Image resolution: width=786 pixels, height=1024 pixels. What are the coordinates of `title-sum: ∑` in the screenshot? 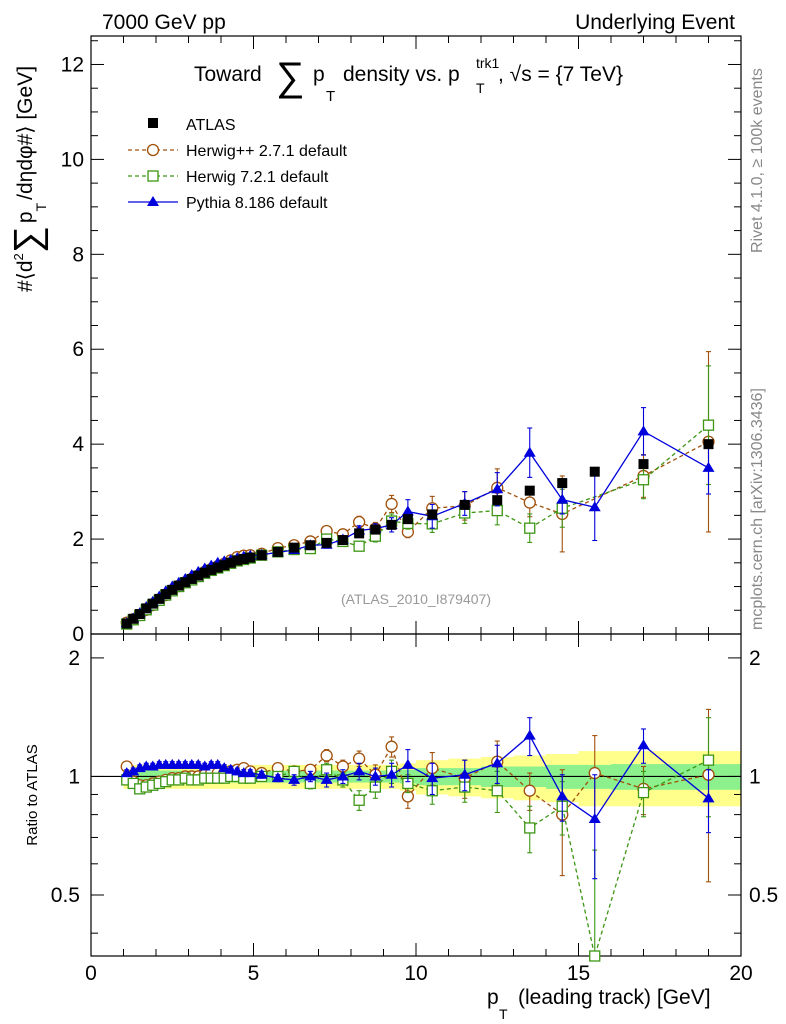 It's located at (290, 77).